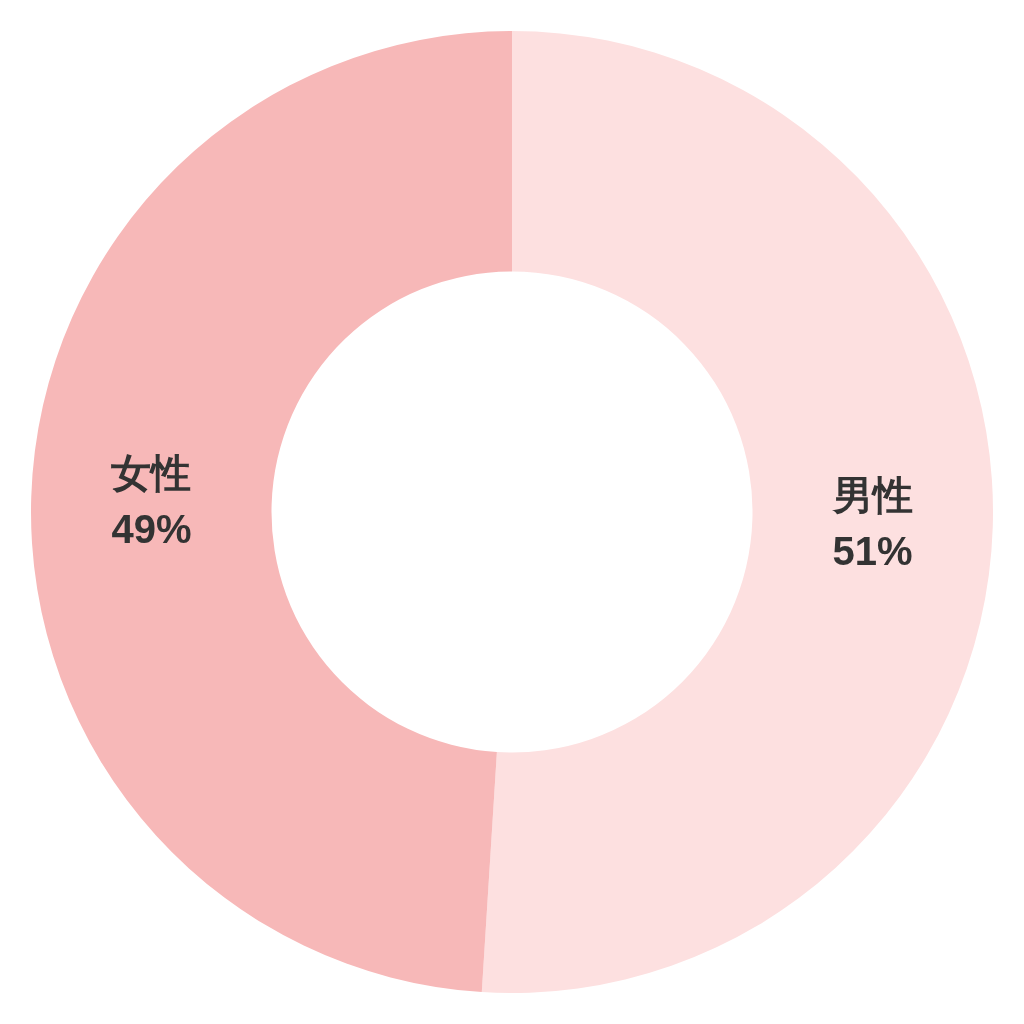 This screenshot has width=1024, height=1024. What do you see at coordinates (872, 495) in the screenshot?
I see `slice-label: 男性` at bounding box center [872, 495].